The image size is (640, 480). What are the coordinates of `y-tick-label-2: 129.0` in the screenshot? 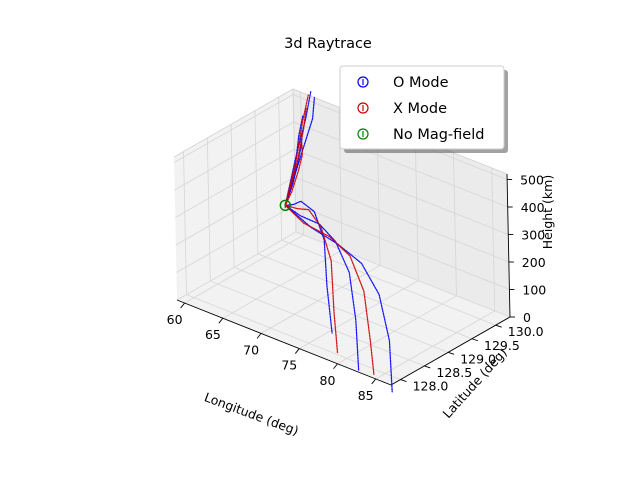 It's located at (478, 358).